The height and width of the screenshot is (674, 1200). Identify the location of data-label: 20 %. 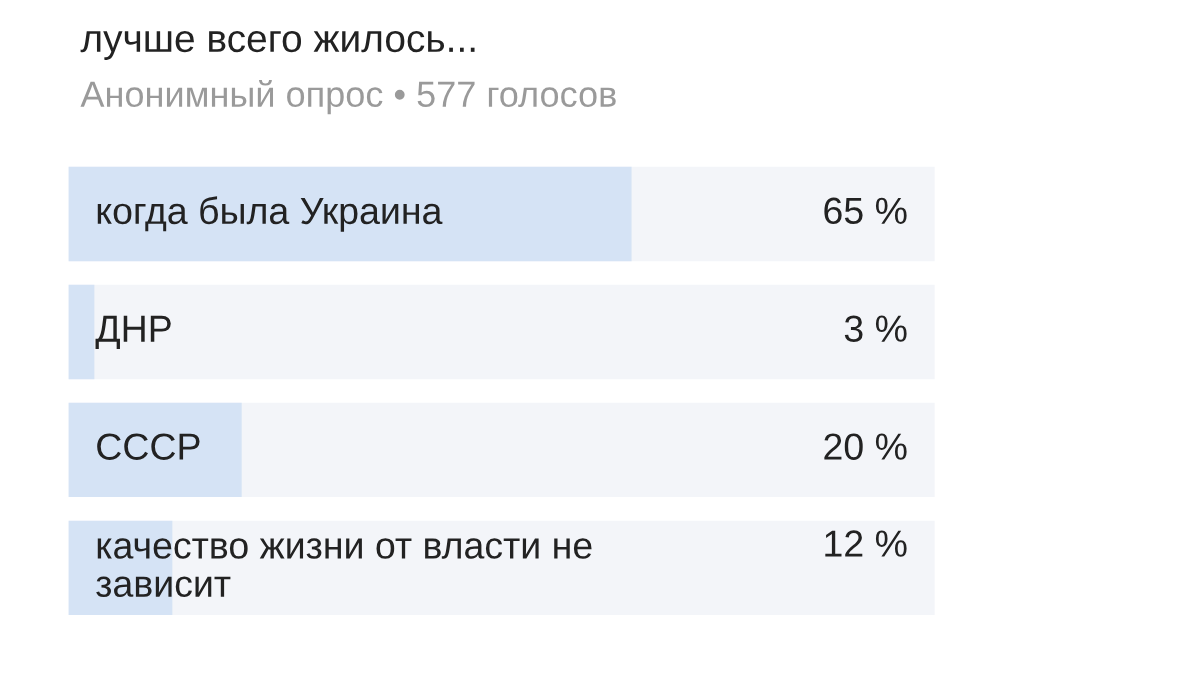
(865, 446).